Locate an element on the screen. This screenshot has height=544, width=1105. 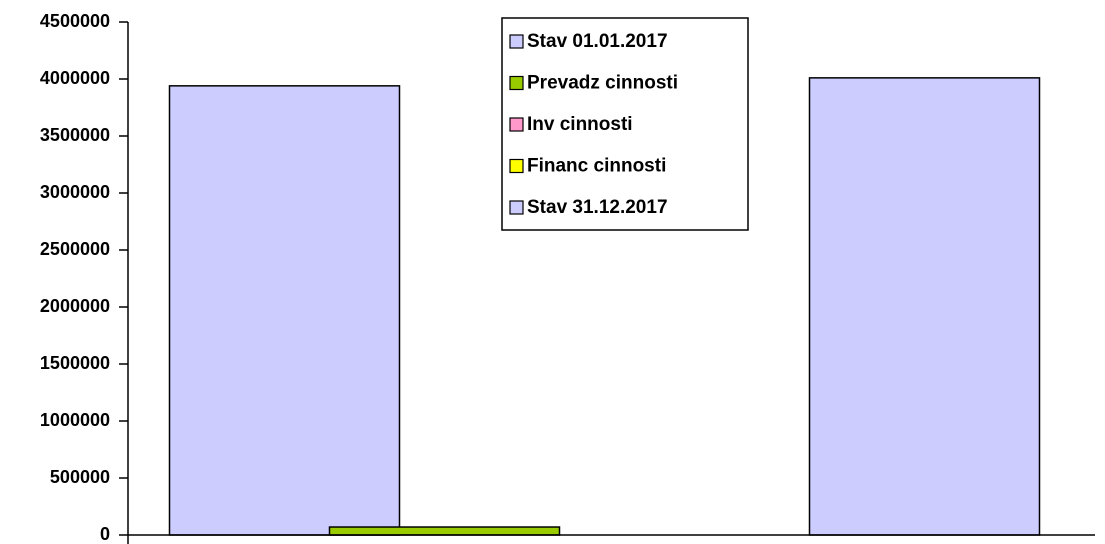
y-tick-label: 1500000 is located at coordinates (75, 363).